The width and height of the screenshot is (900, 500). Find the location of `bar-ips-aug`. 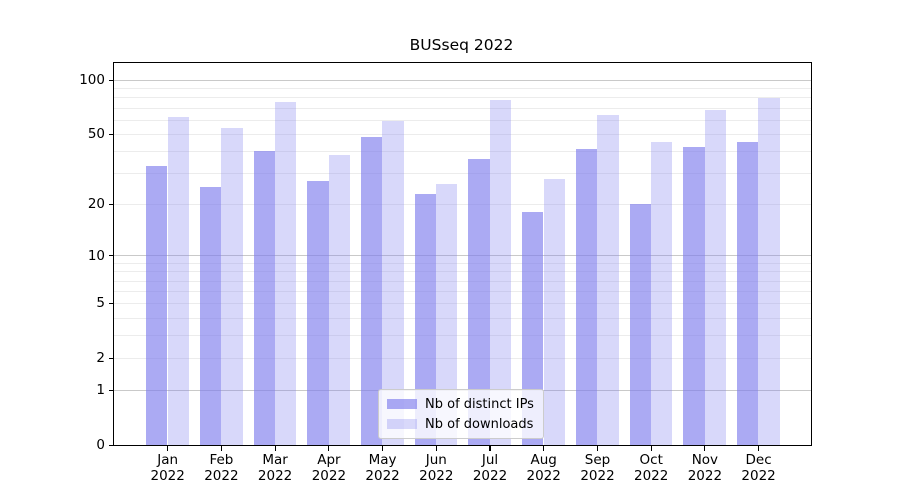

bar-ips-aug is located at coordinates (533, 328).